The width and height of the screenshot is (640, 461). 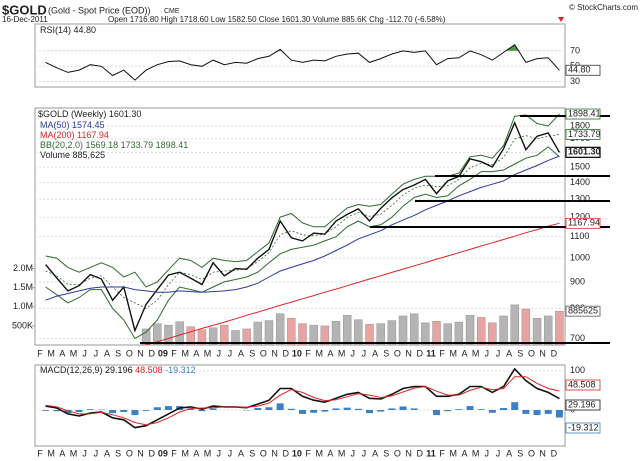 What do you see at coordinates (85, 30) in the screenshot?
I see `legend-text: 44.80` at bounding box center [85, 30].